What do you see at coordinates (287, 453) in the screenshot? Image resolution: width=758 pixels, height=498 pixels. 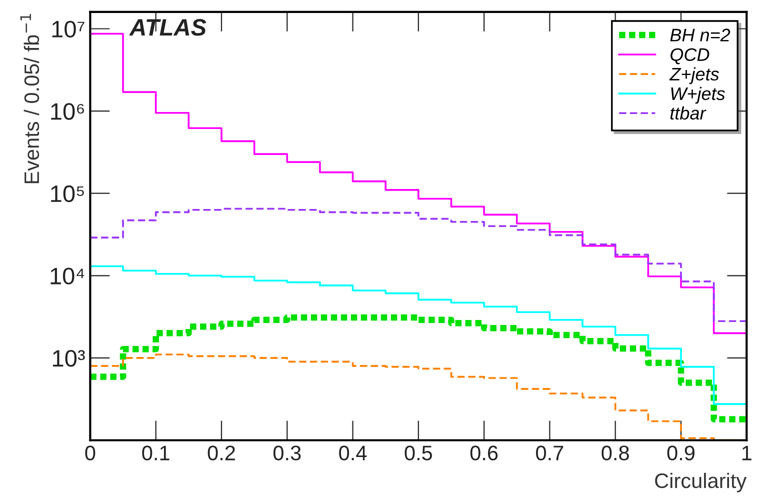 I see `x-tick-label: 0.3` at bounding box center [287, 453].